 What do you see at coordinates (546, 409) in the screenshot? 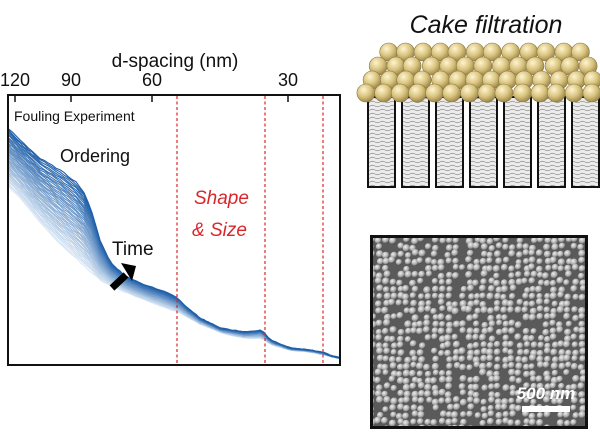
I see `scale-bar` at bounding box center [546, 409].